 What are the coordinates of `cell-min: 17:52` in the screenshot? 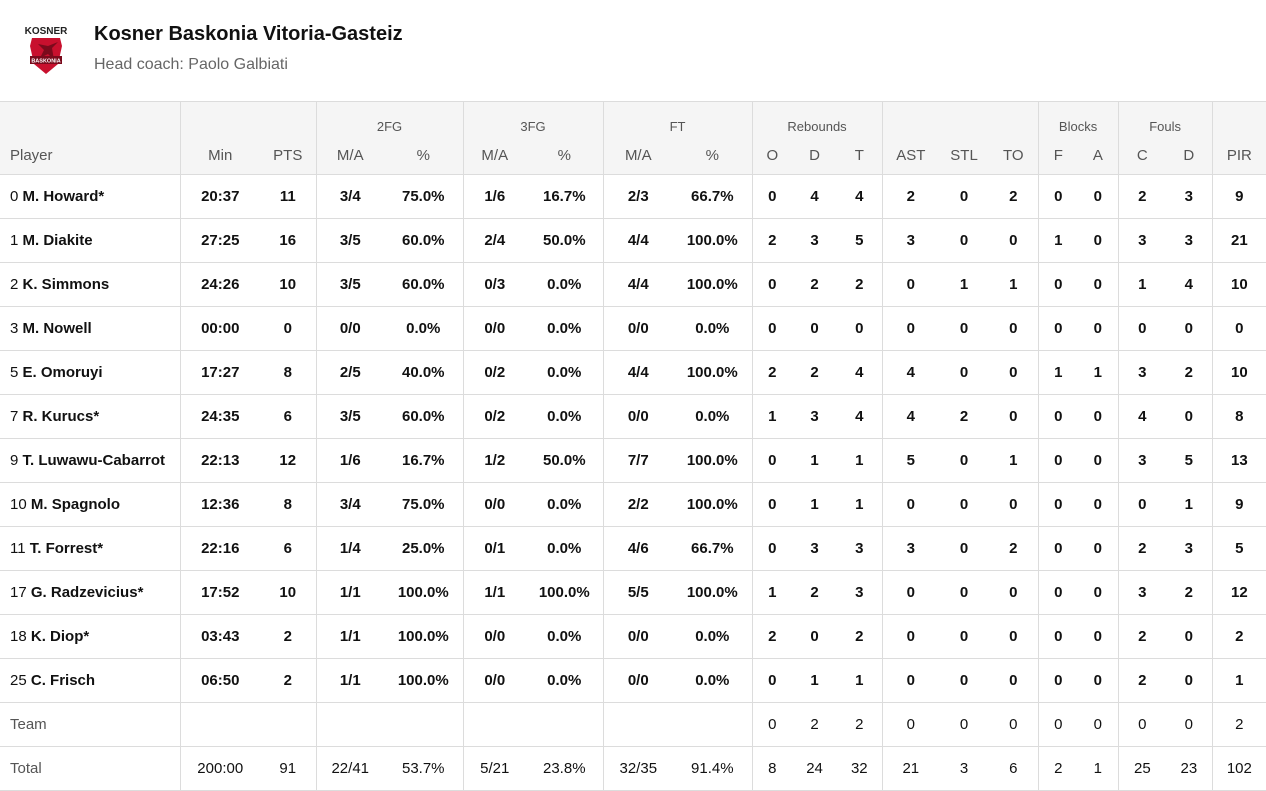 It's located at (219, 592).